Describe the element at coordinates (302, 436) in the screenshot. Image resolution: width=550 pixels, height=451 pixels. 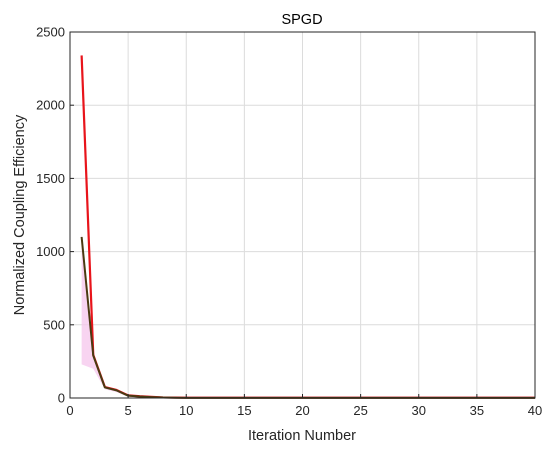
I see `x-axis-label: Iteration Number` at that location.